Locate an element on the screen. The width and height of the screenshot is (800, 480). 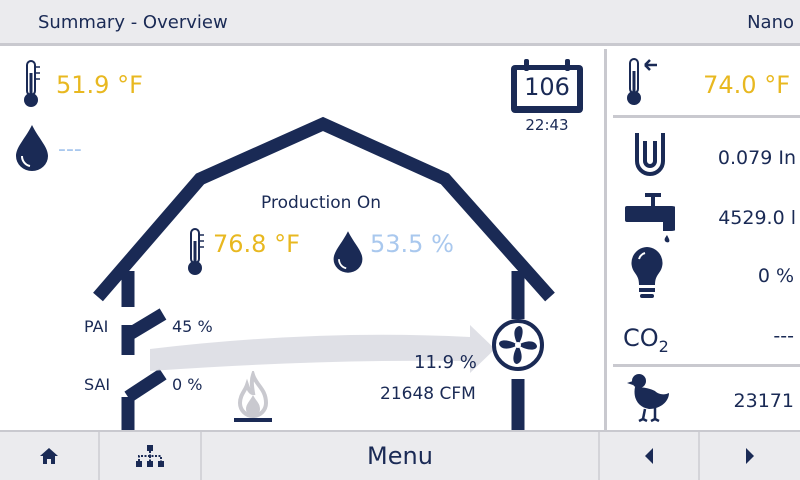
water-tap-icon is located at coordinates (650, 218).